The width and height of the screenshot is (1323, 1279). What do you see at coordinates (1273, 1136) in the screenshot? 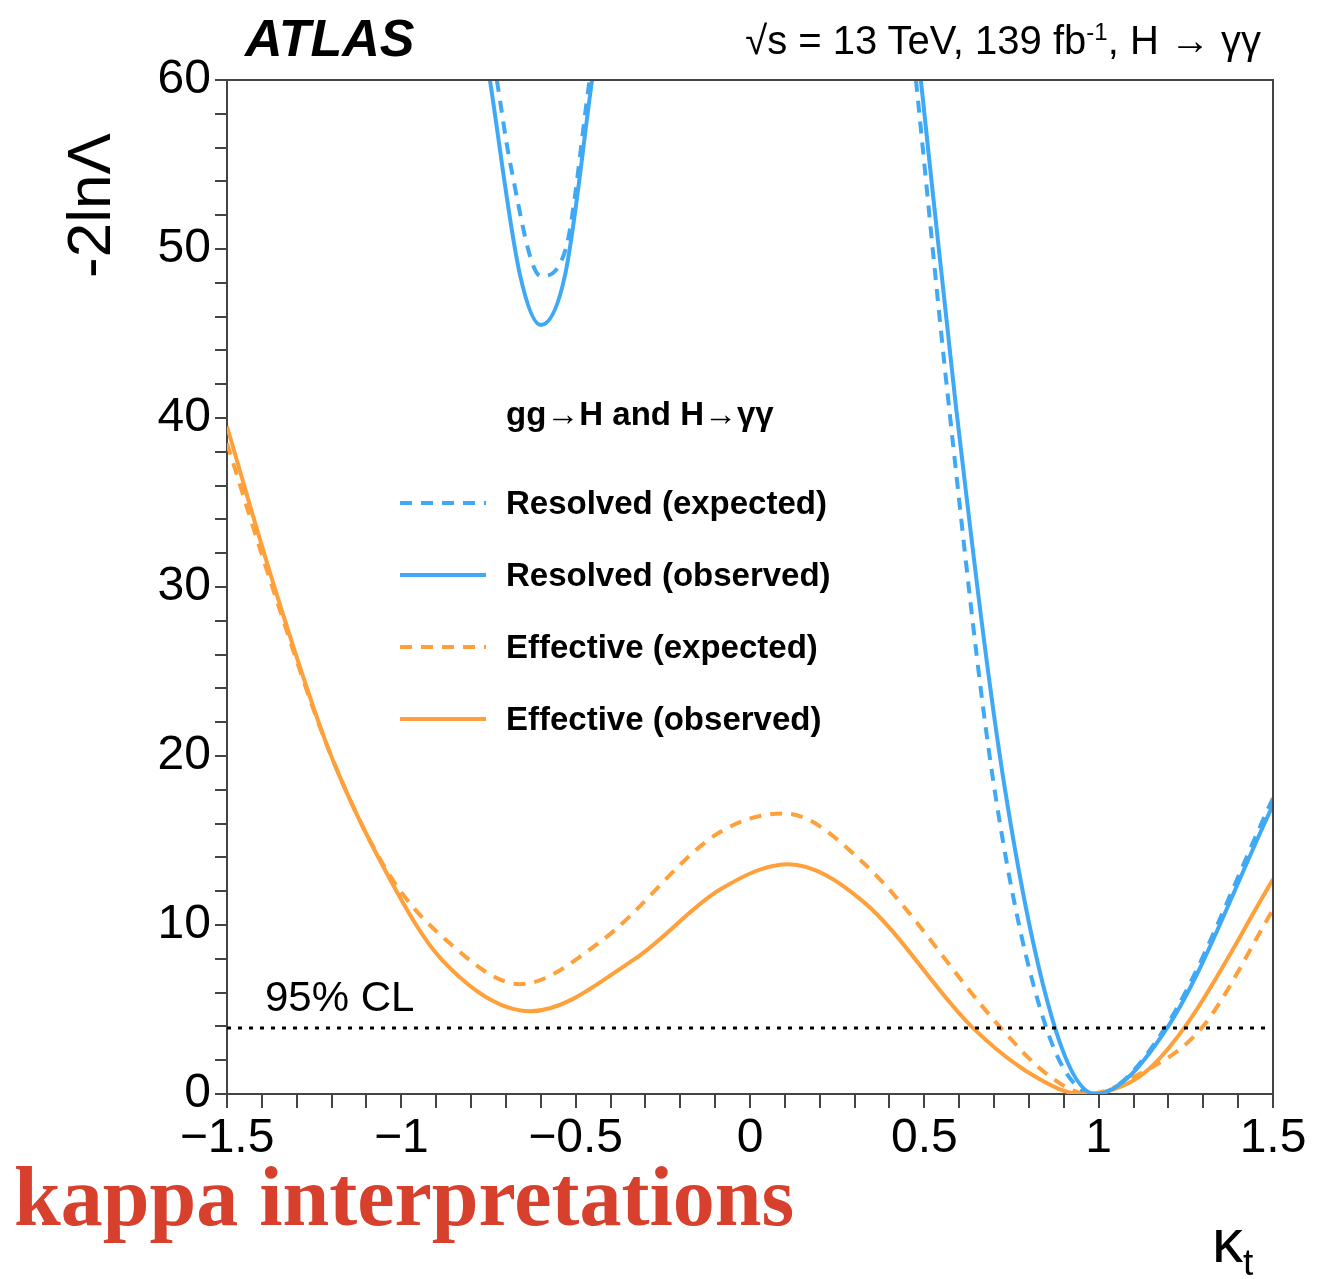
I see `x-tick-label: 1.5` at bounding box center [1273, 1136].